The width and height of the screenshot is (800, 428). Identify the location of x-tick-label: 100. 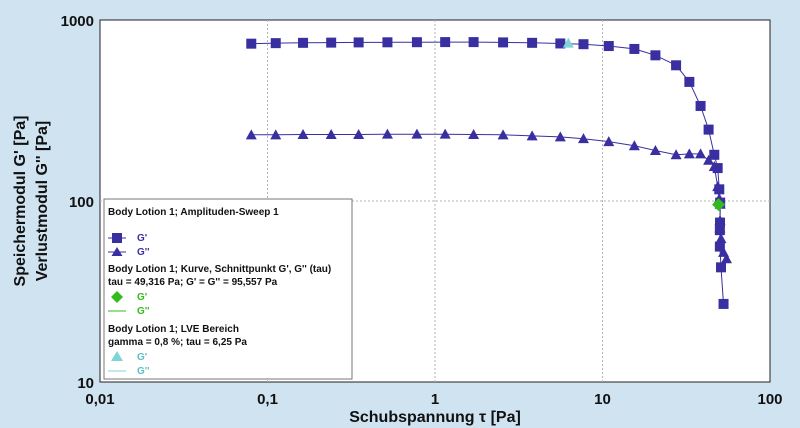
(769, 399).